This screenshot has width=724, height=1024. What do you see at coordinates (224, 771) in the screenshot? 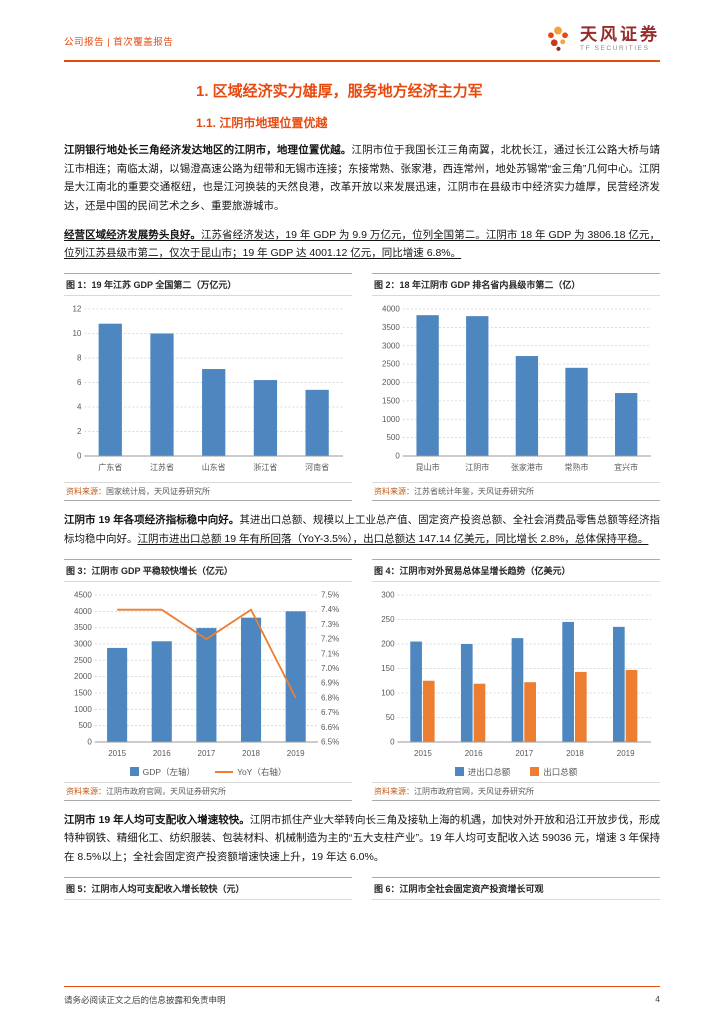
I see `legend-line-swatch` at bounding box center [224, 771].